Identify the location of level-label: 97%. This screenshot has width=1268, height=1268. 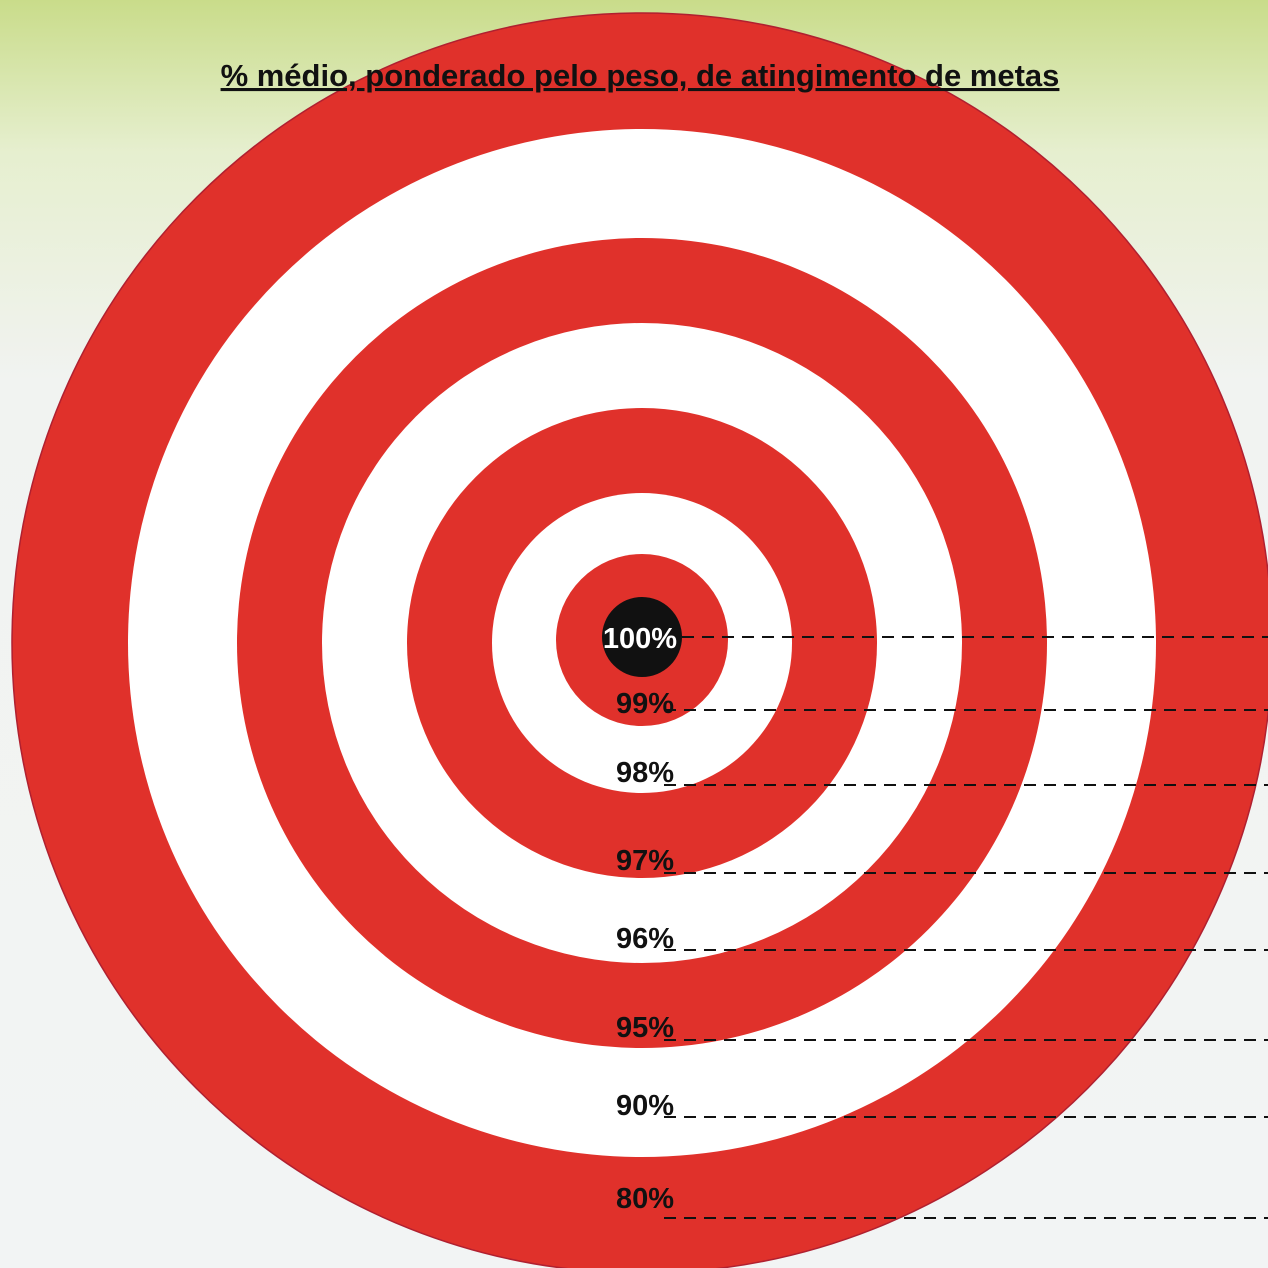
(645, 861).